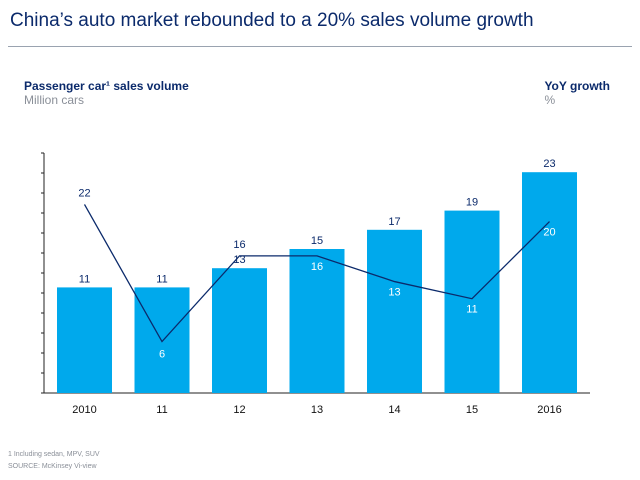 This screenshot has width=640, height=480. What do you see at coordinates (549, 410) in the screenshot?
I see `x-tick-label: 2016` at bounding box center [549, 410].